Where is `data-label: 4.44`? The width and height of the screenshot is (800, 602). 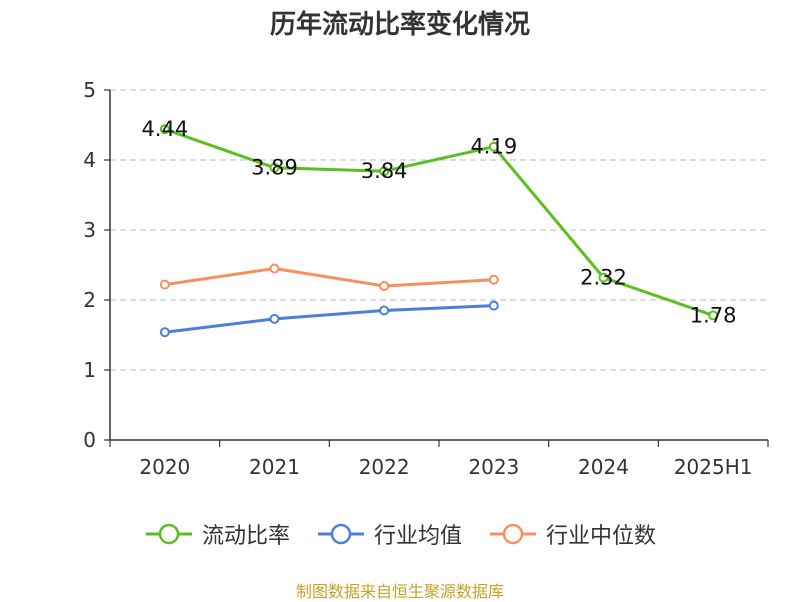 data-label: 4.44 is located at coordinates (164, 129).